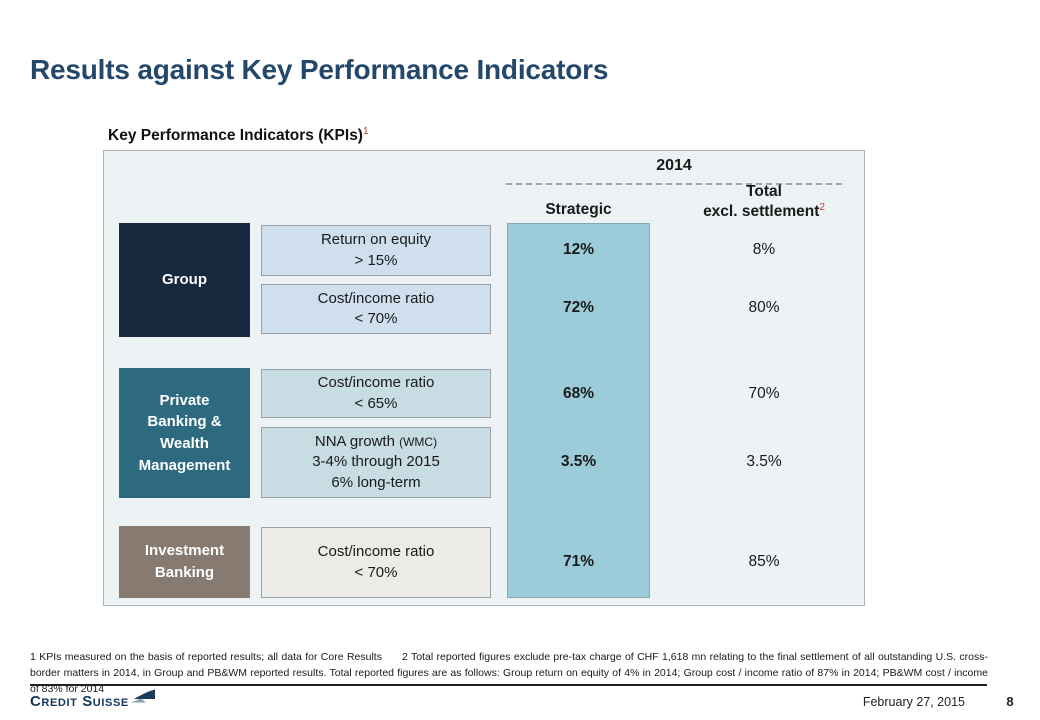 This screenshot has height=720, width=1040. I want to click on segment-label-investment-banking: Investment Banking, so click(184, 562).